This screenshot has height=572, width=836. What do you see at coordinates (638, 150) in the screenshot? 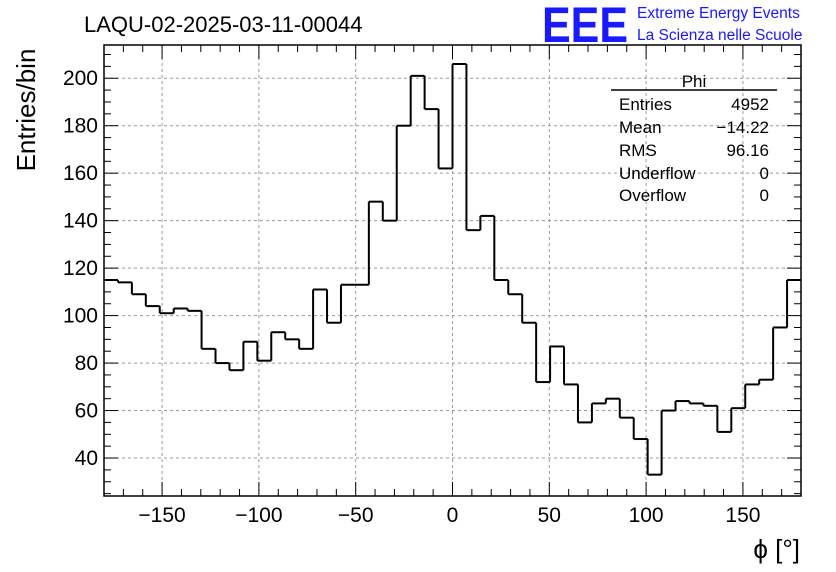
I see `stats-label-rms: RMS` at bounding box center [638, 150].